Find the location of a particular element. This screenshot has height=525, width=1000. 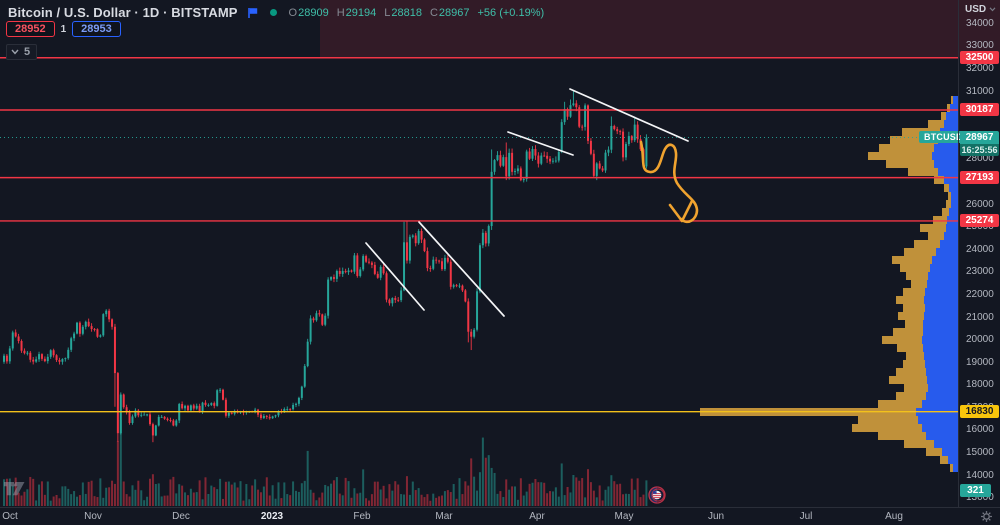

ohlc-value: L28818 is located at coordinates (403, 12).